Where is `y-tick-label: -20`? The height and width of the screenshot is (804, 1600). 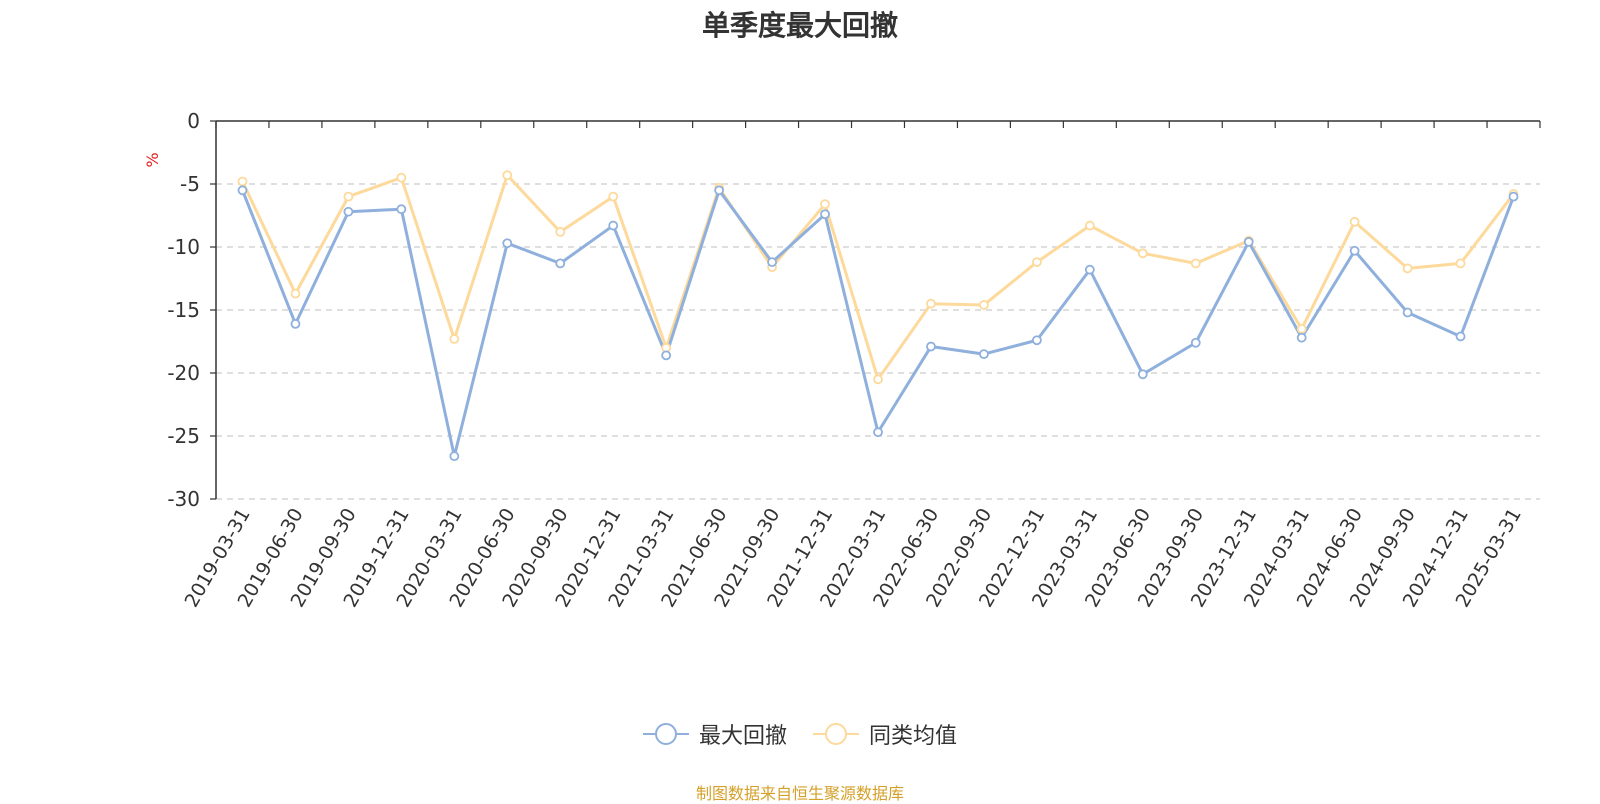 y-tick-label: -20 is located at coordinates (183, 373).